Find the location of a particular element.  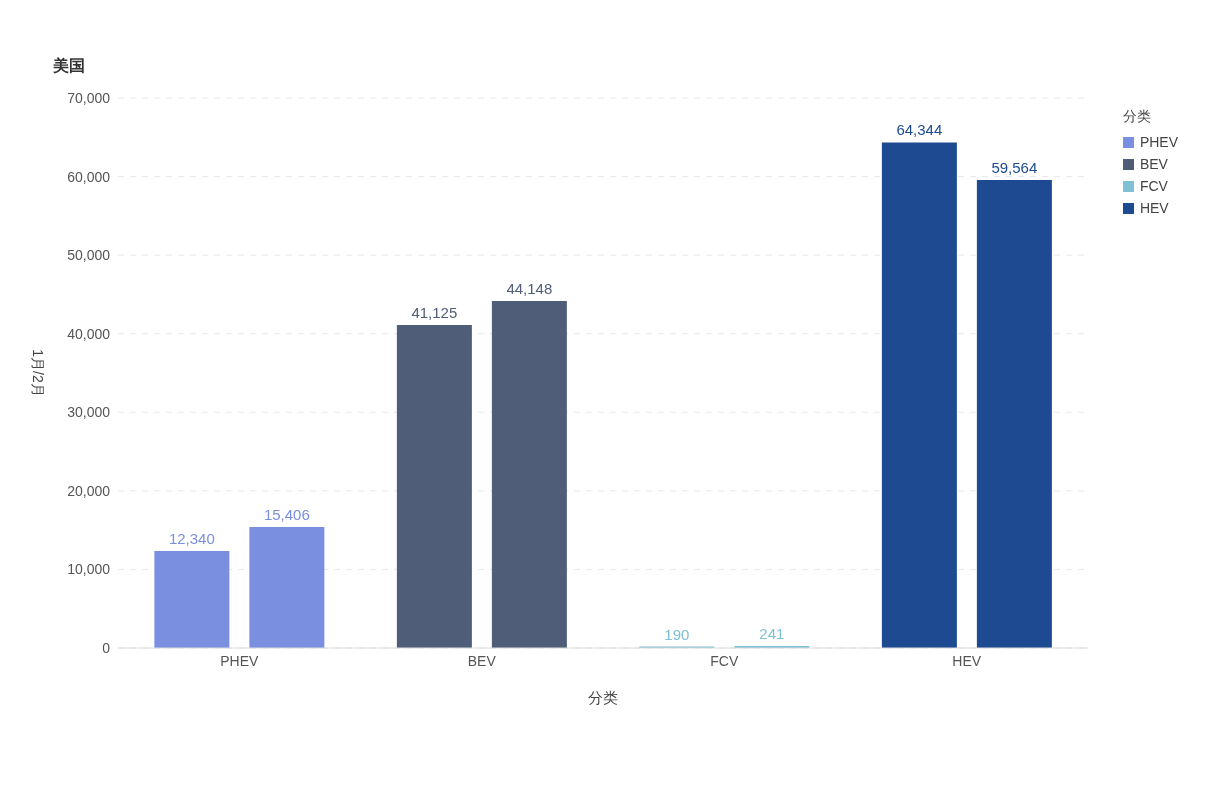

y-axis-title: 1月/2月 is located at coordinates (38, 373).